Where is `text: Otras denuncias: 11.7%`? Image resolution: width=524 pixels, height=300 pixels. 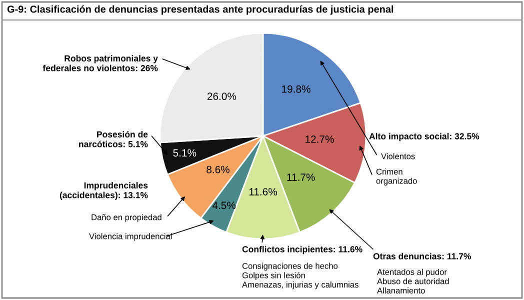
text: Otras denuncias: 11.7% is located at coordinates (422, 256).